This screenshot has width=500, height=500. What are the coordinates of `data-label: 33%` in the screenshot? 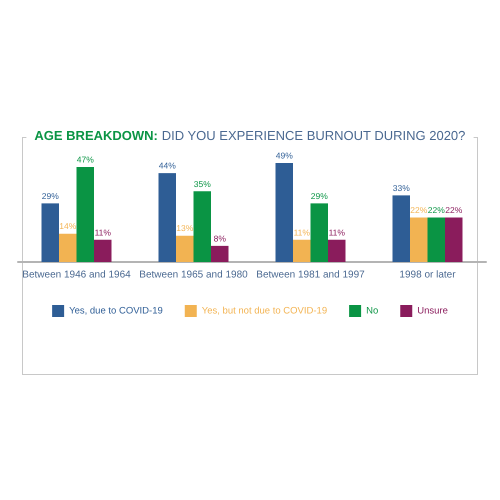 It's located at (401, 187).